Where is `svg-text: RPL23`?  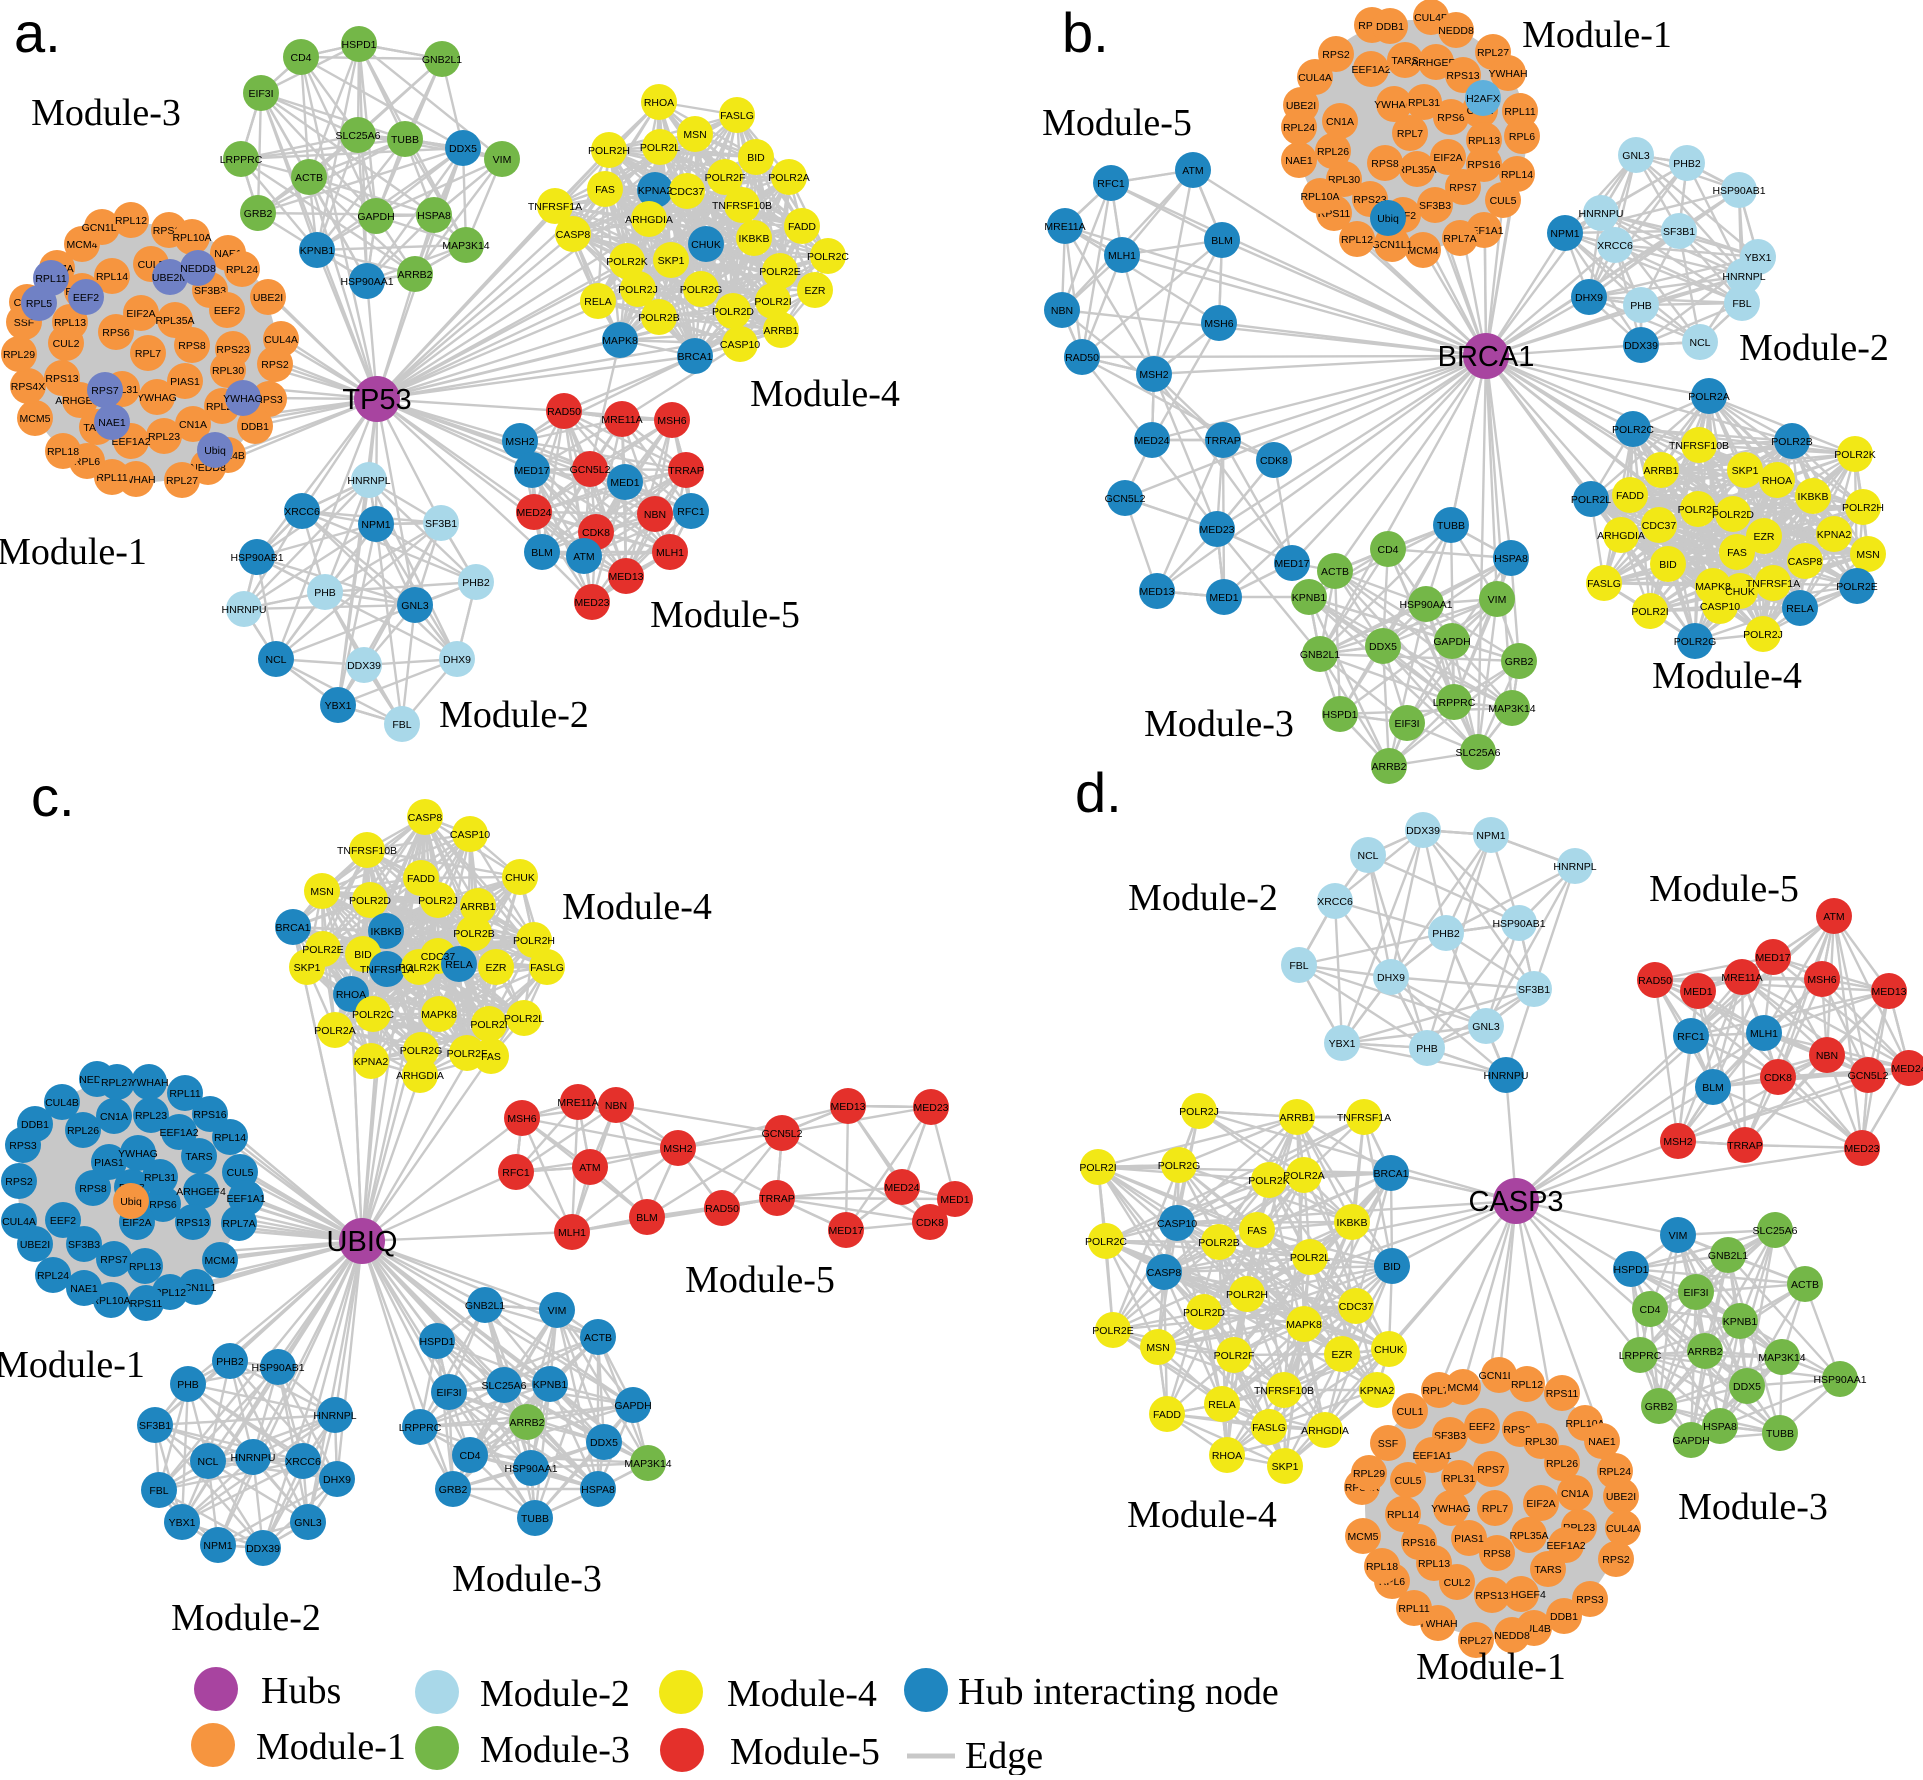 svg-text: RPL23 is located at coordinates (151, 1116).